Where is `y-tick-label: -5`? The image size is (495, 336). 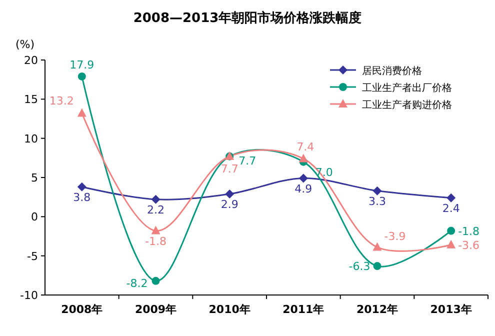
y-tick-label: -5 is located at coordinates (32, 256).